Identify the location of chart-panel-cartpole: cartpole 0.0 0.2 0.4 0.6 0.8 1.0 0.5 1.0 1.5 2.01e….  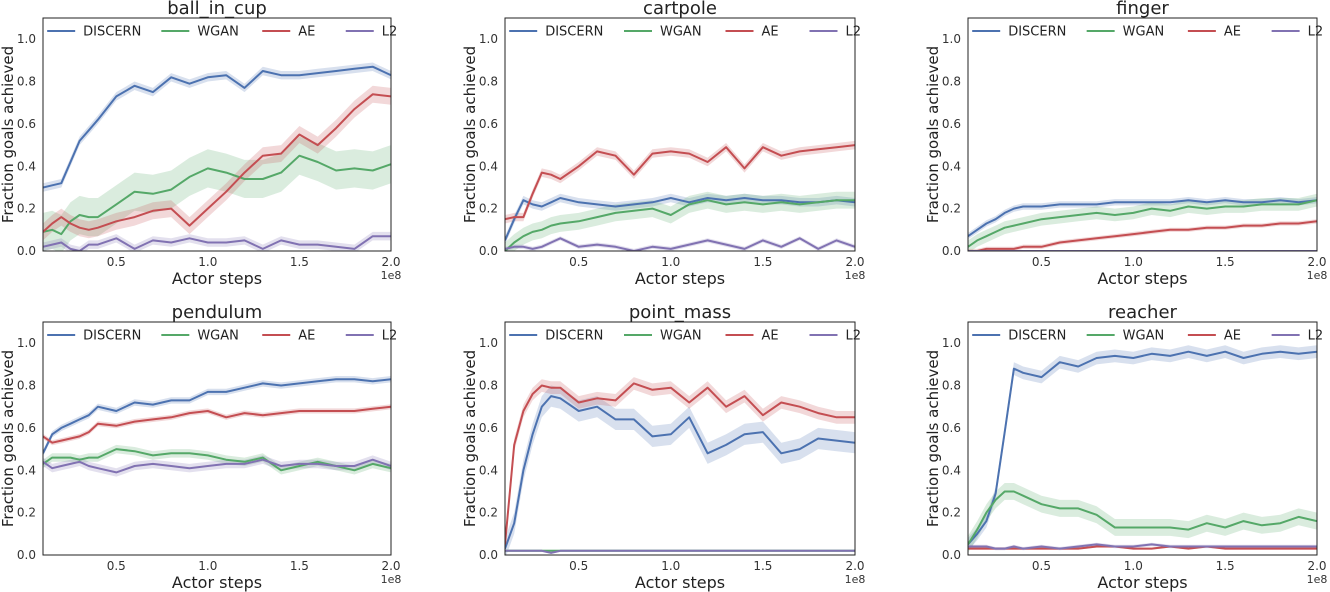
(663, 144).